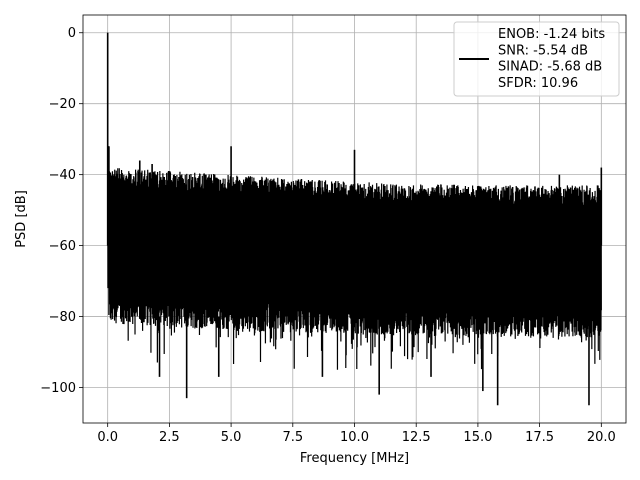  I want to click on y-tick-label: −60, so click(62, 246).